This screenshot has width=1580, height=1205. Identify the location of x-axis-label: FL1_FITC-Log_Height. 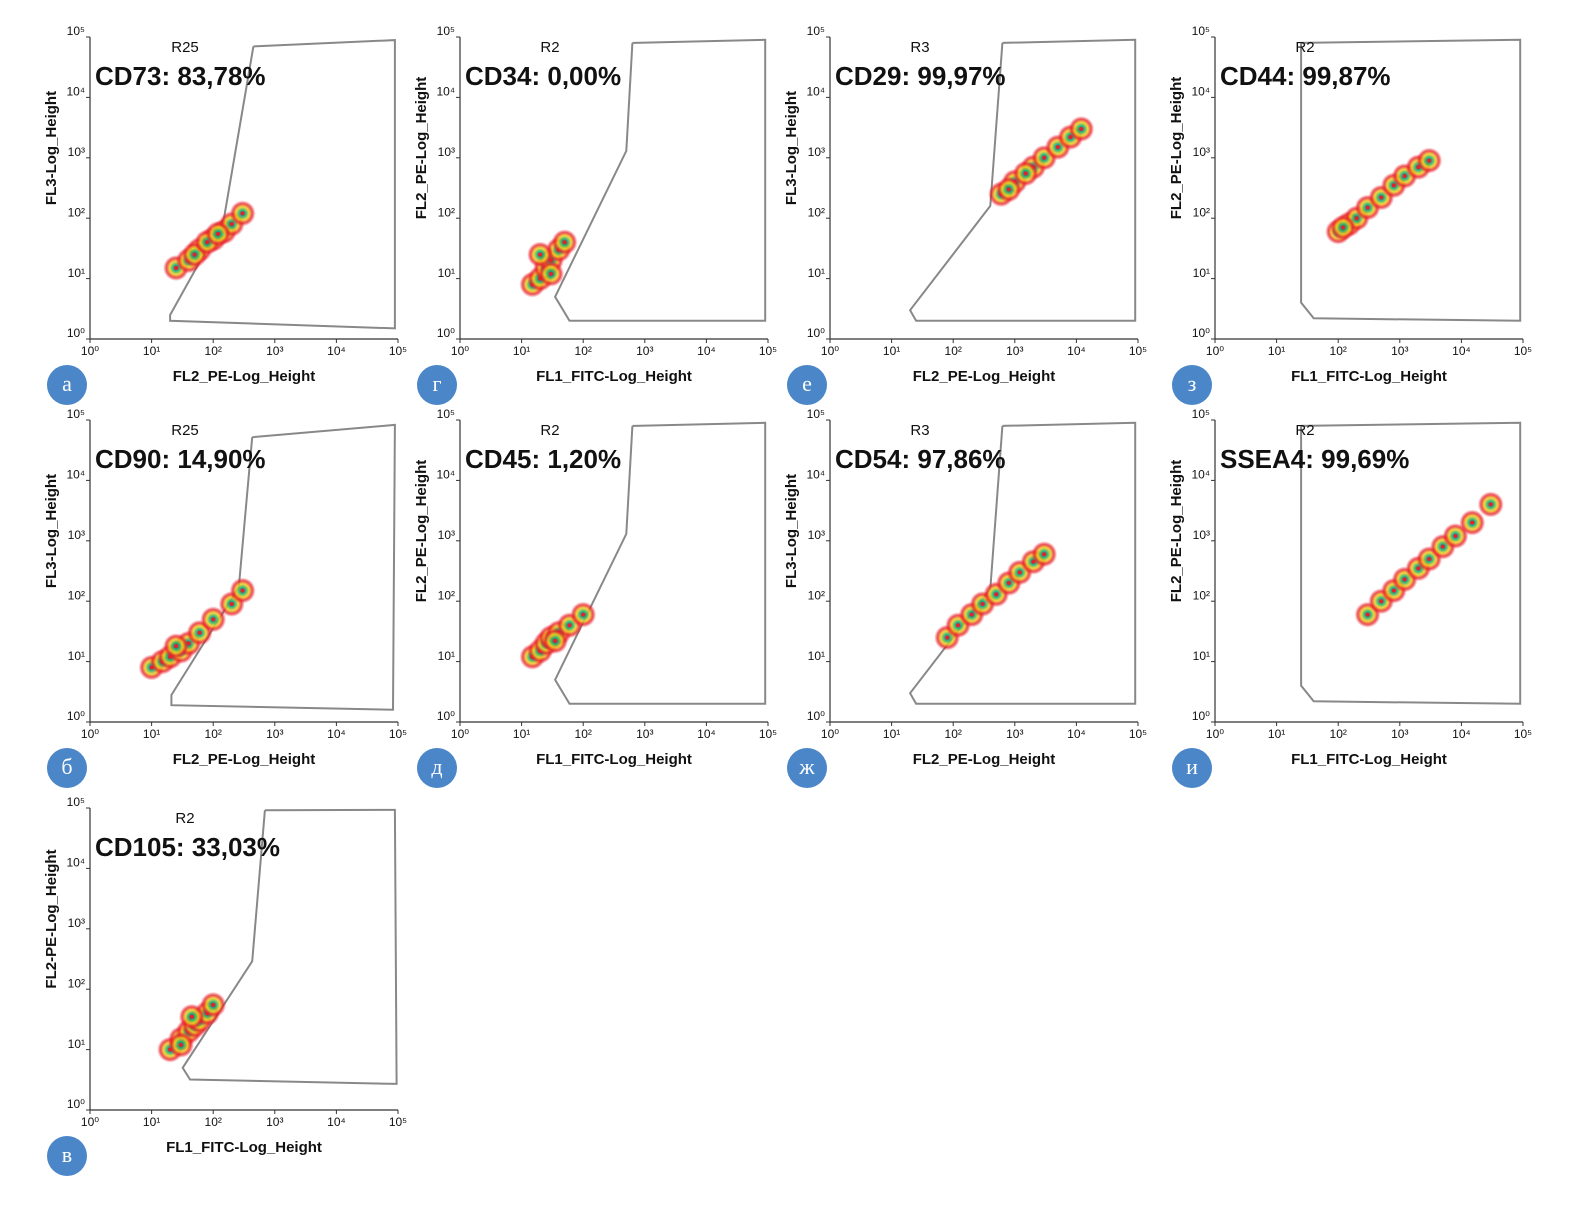
(244, 1147).